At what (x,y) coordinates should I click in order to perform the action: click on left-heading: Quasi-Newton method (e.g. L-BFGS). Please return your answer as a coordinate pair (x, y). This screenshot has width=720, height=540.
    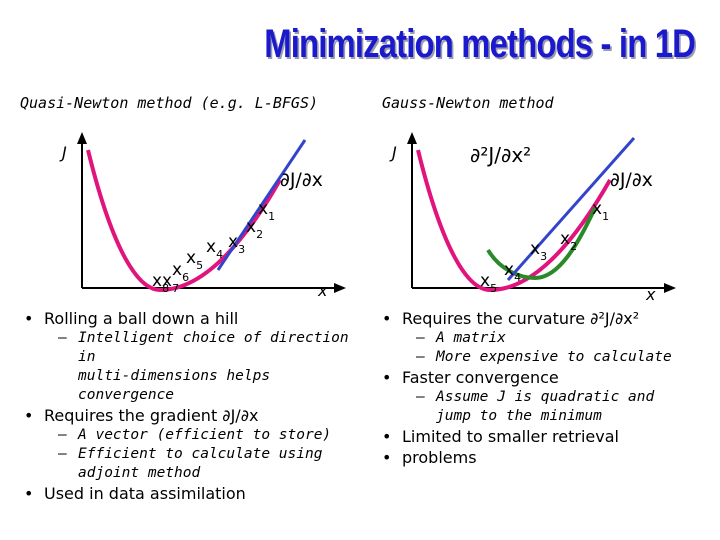
    Looking at the image, I should click on (169, 103).